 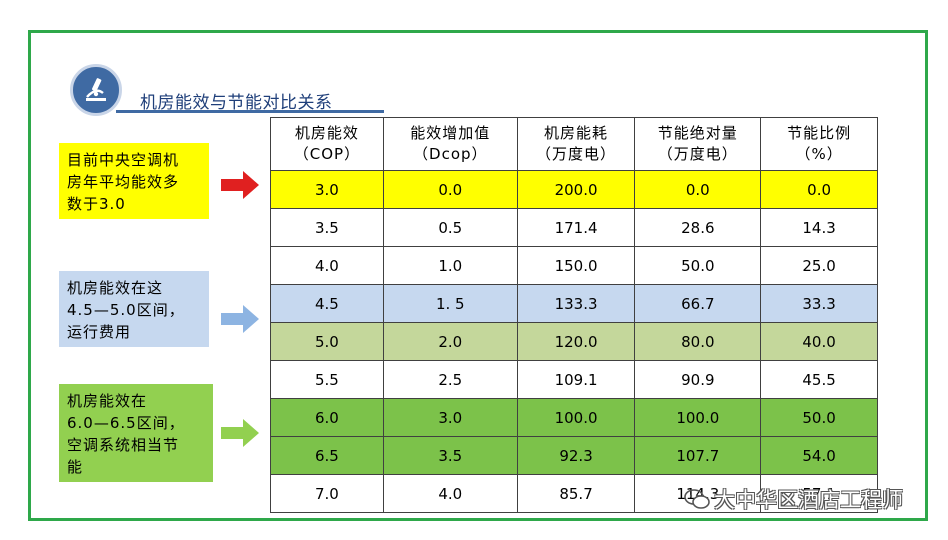 I want to click on table-cell: 57.1, so click(x=819, y=493).